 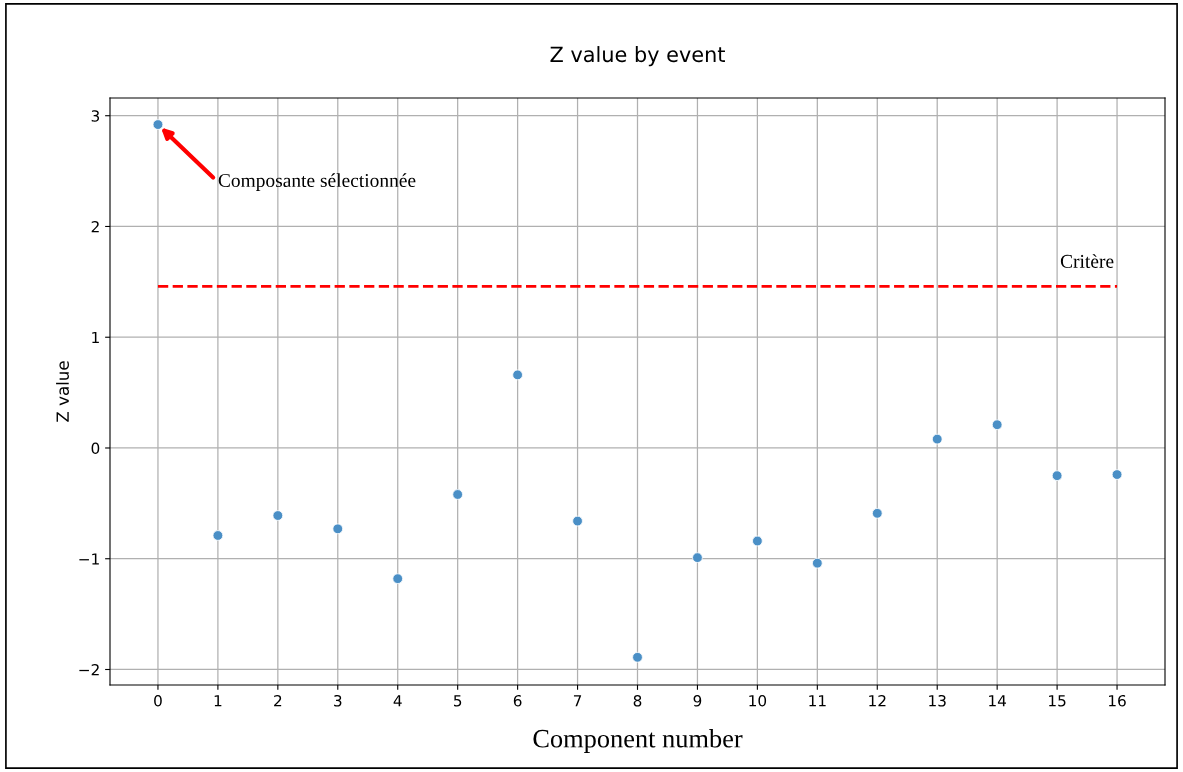 I want to click on x-tick-label: 0, so click(x=158, y=700).